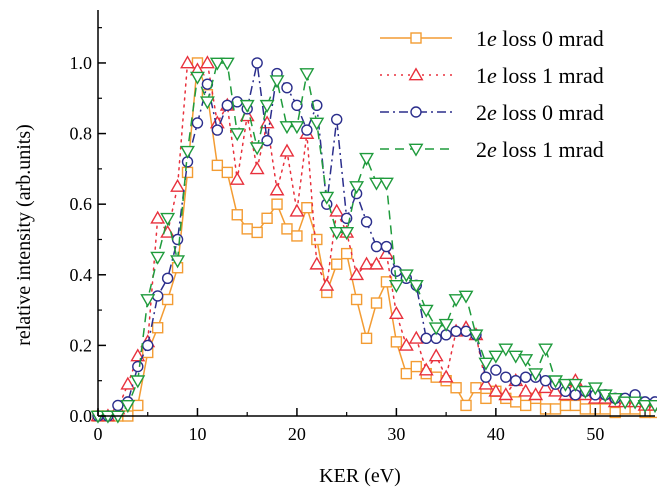  What do you see at coordinates (81, 275) in the screenshot?
I see `y-tick-label: 0.4` at bounding box center [81, 275].